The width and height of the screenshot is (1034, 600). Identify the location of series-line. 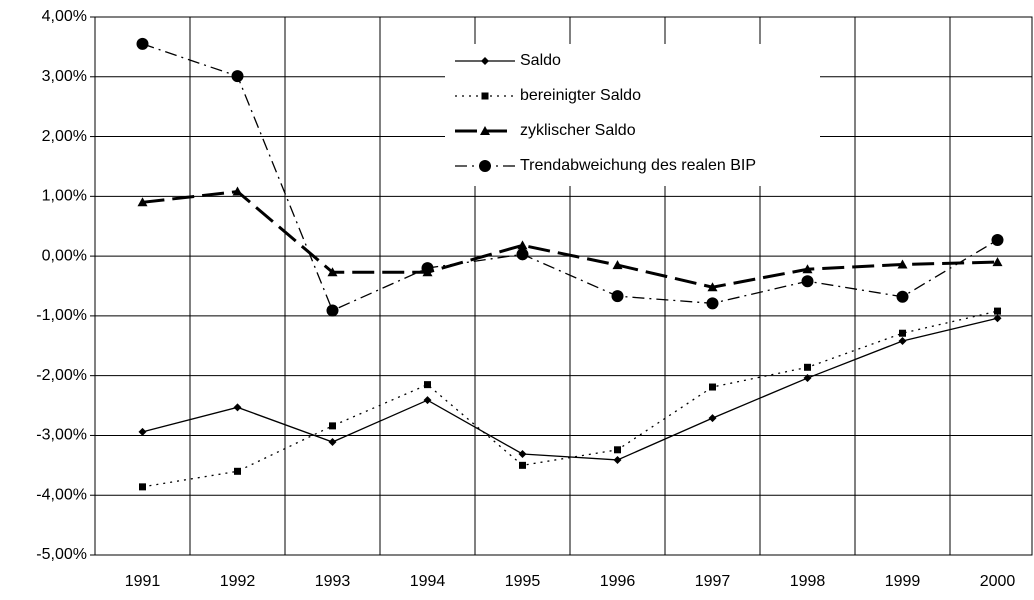
(570, 239).